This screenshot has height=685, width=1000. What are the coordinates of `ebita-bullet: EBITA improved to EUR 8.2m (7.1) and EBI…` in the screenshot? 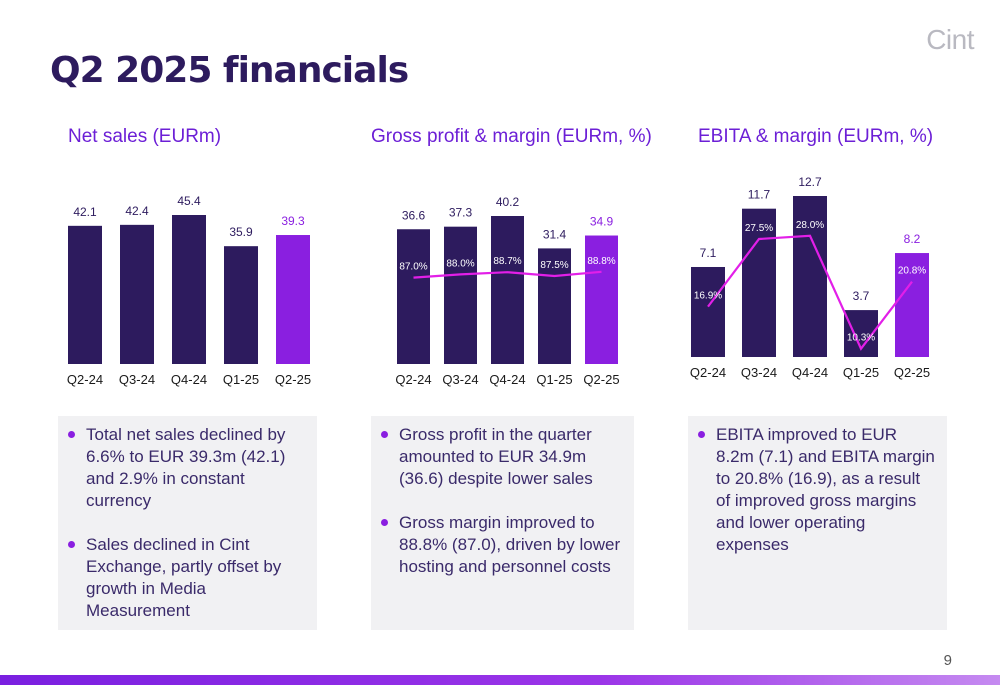 It's located at (817, 490).